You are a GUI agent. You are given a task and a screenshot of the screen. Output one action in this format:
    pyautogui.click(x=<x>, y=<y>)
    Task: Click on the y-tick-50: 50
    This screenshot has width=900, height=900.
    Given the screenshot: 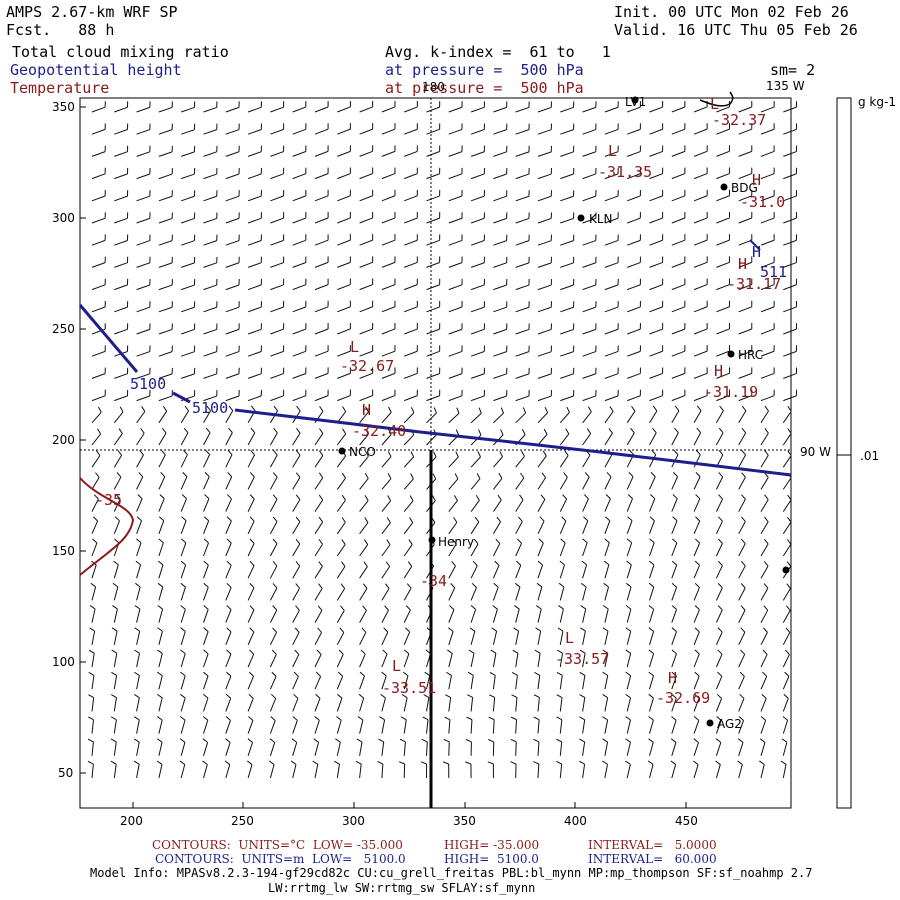 What is the action you would take?
    pyautogui.click(x=66, y=773)
    